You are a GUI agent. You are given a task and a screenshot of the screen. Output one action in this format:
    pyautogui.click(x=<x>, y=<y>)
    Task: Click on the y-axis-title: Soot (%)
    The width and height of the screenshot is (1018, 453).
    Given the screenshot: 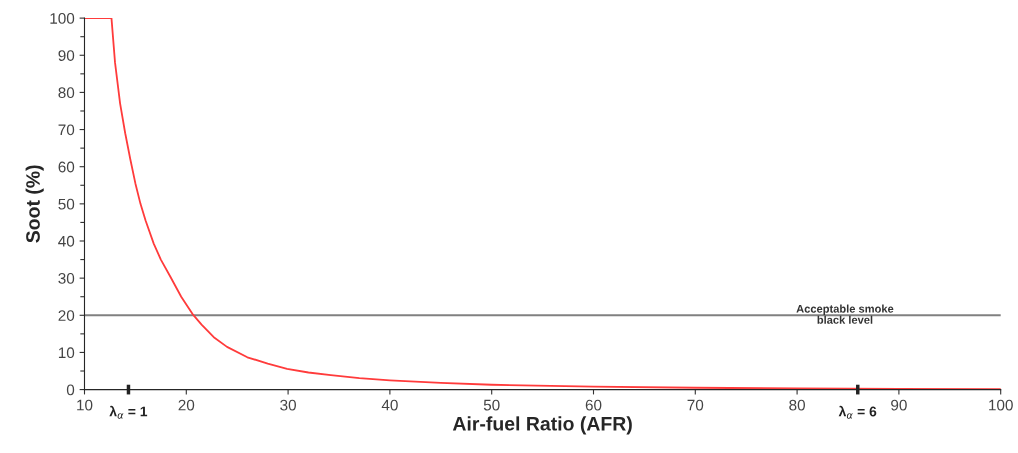 What is the action you would take?
    pyautogui.click(x=34, y=204)
    